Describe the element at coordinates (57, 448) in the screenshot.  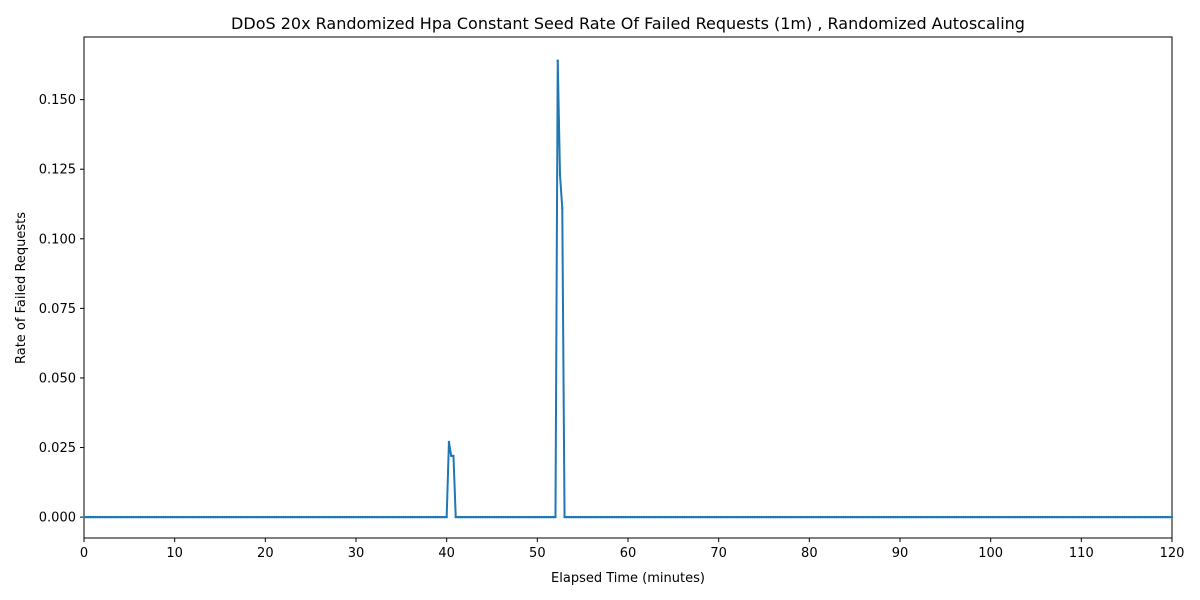
I see `y-tick-label: 0.025` at that location.